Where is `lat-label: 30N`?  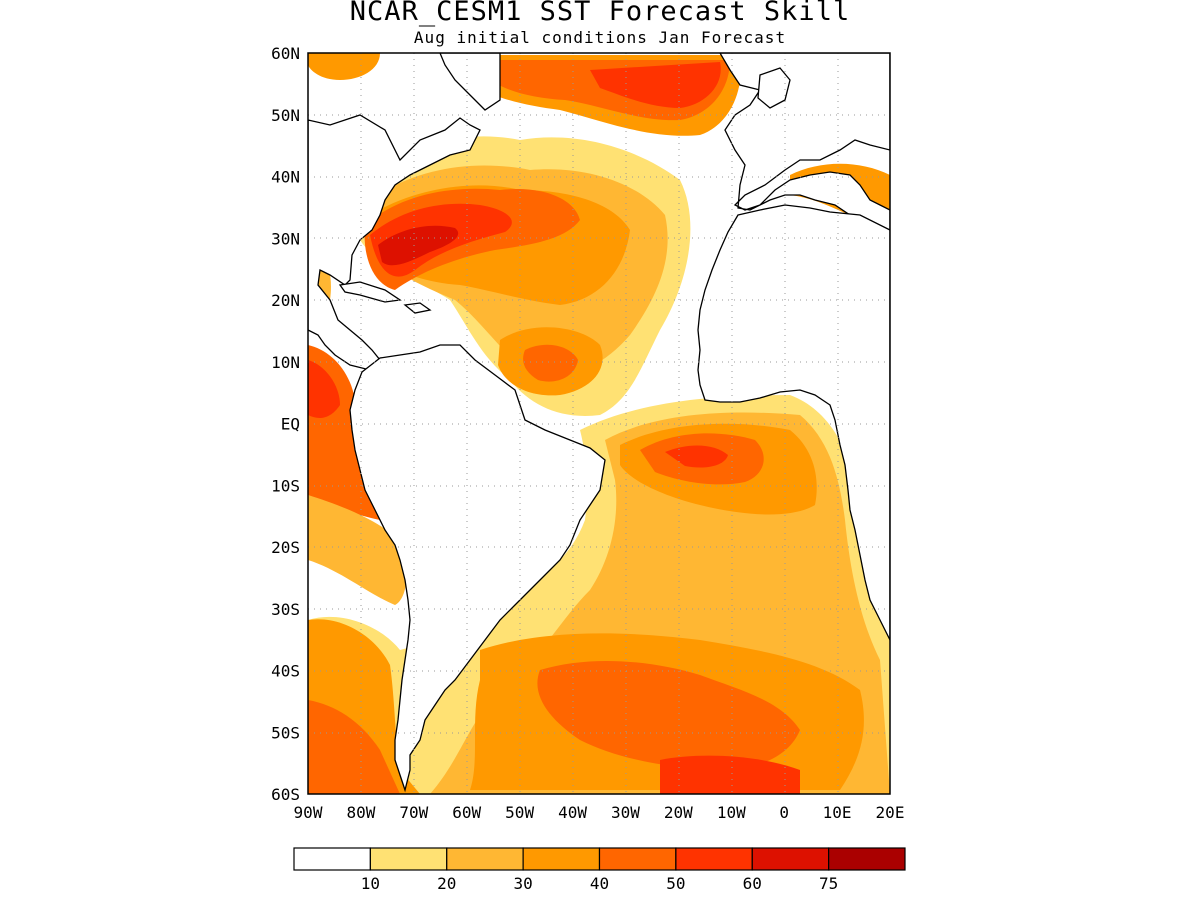 lat-label: 30N is located at coordinates (285, 238).